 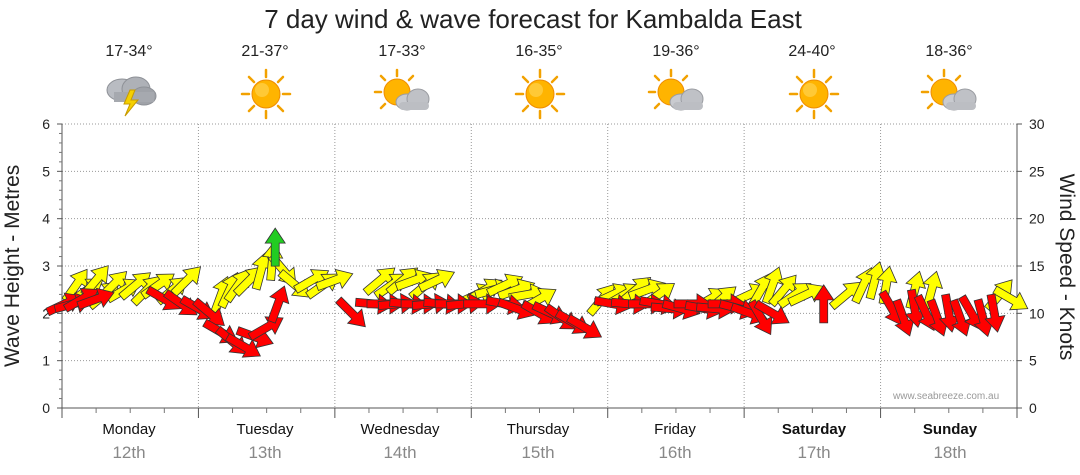 I want to click on day-label-sunday: Sunday, so click(x=950, y=429).